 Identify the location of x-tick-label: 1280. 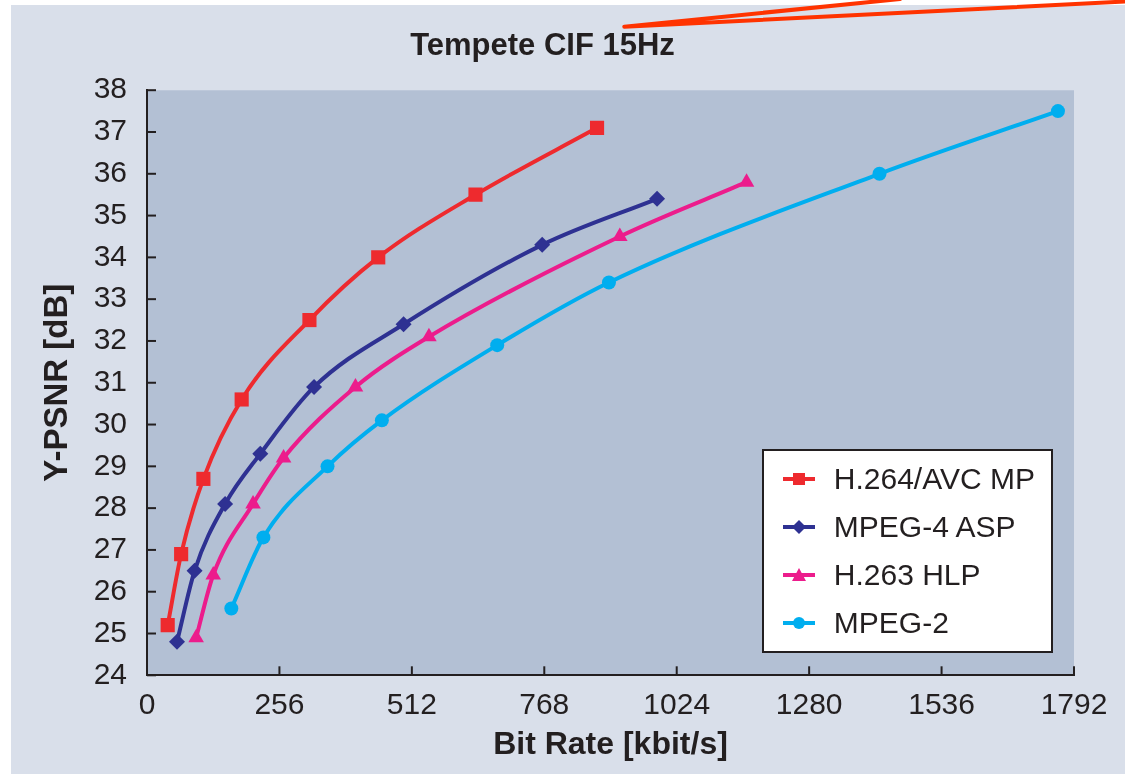
(809, 703).